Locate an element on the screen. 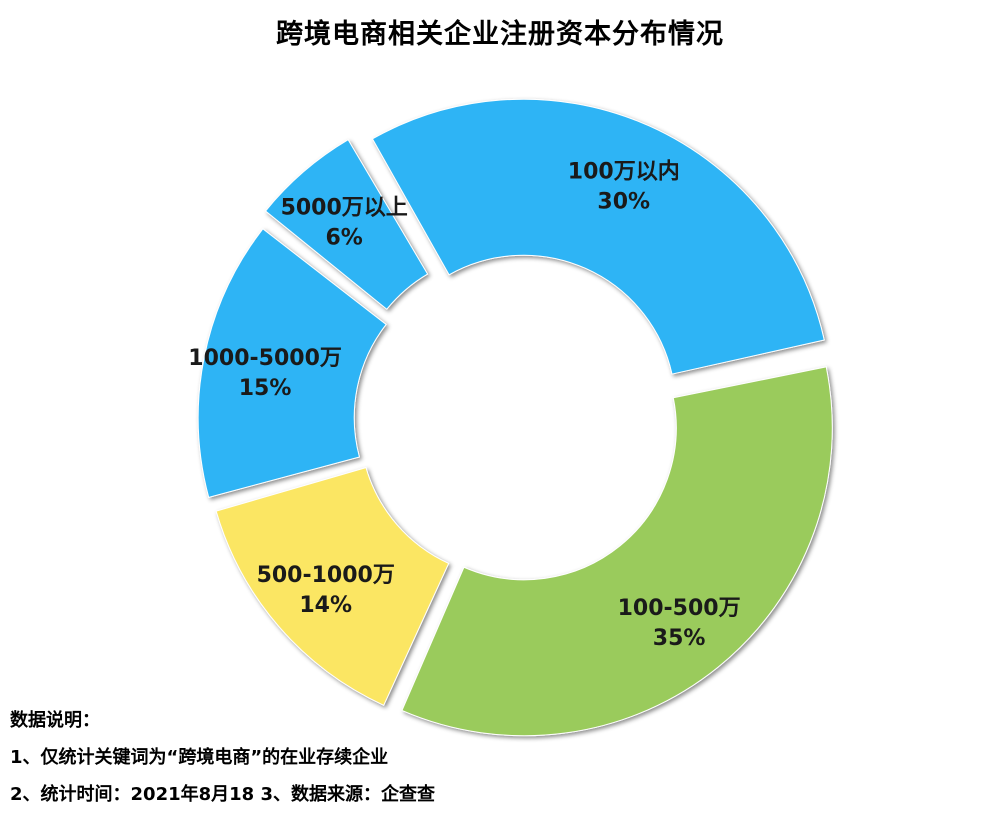 The width and height of the screenshot is (1000, 818). slice-3-value-label: 14% is located at coordinates (325, 605).